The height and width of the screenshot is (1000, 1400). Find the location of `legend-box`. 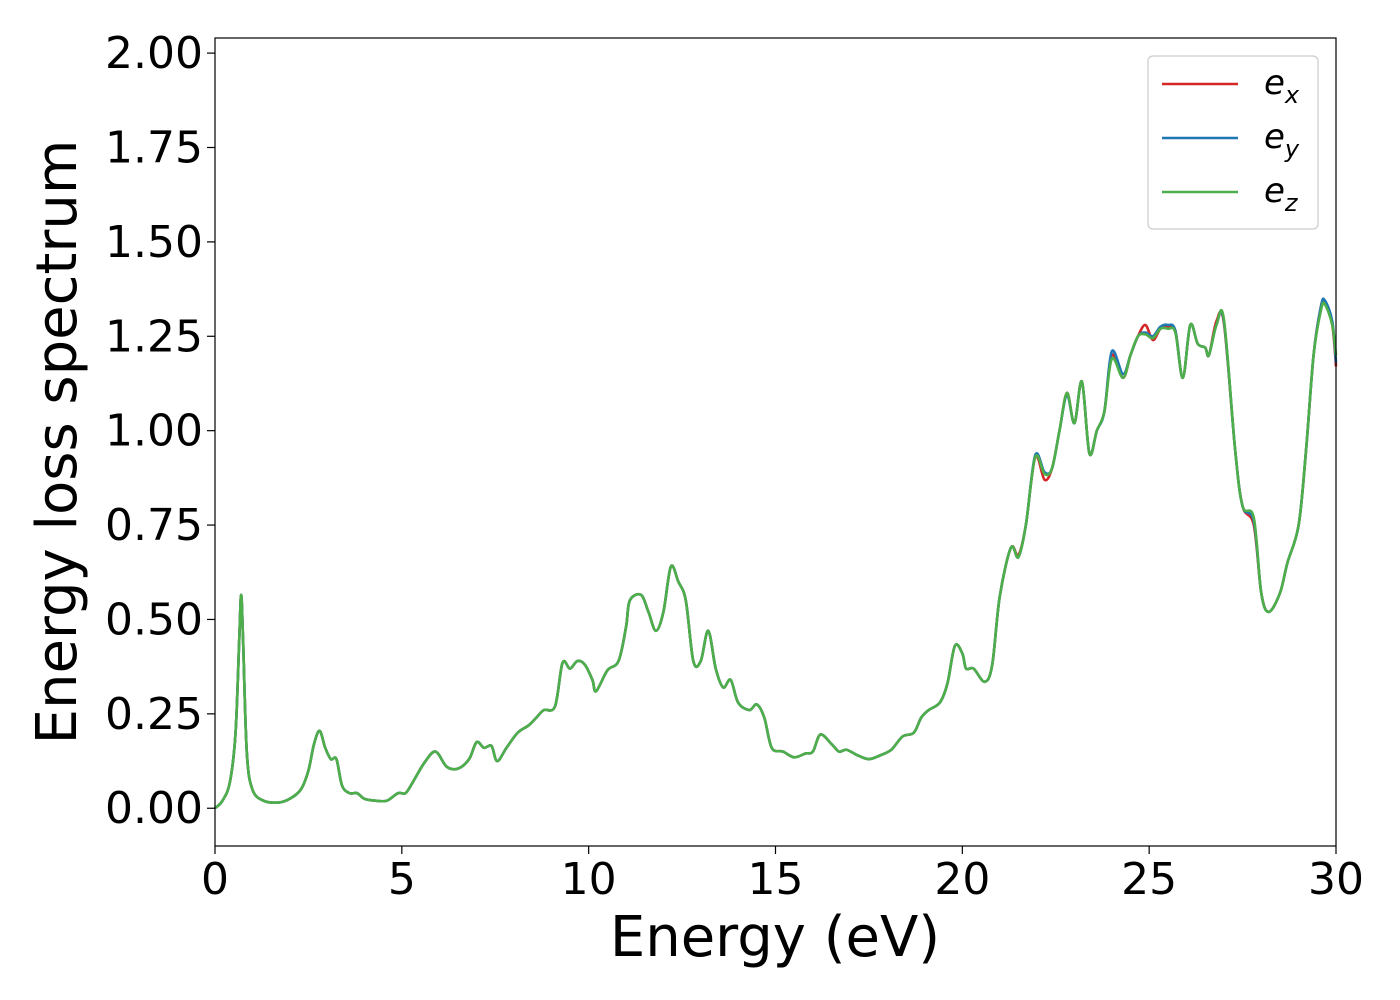

legend-box is located at coordinates (1233, 142).